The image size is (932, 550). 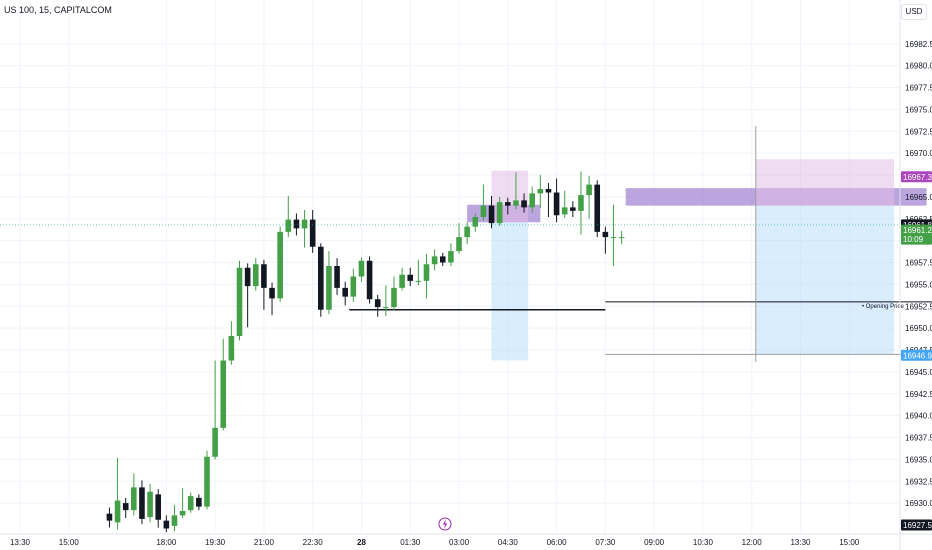 What do you see at coordinates (883, 307) in the screenshot?
I see `opening-price-label: • Opening Price` at bounding box center [883, 307].